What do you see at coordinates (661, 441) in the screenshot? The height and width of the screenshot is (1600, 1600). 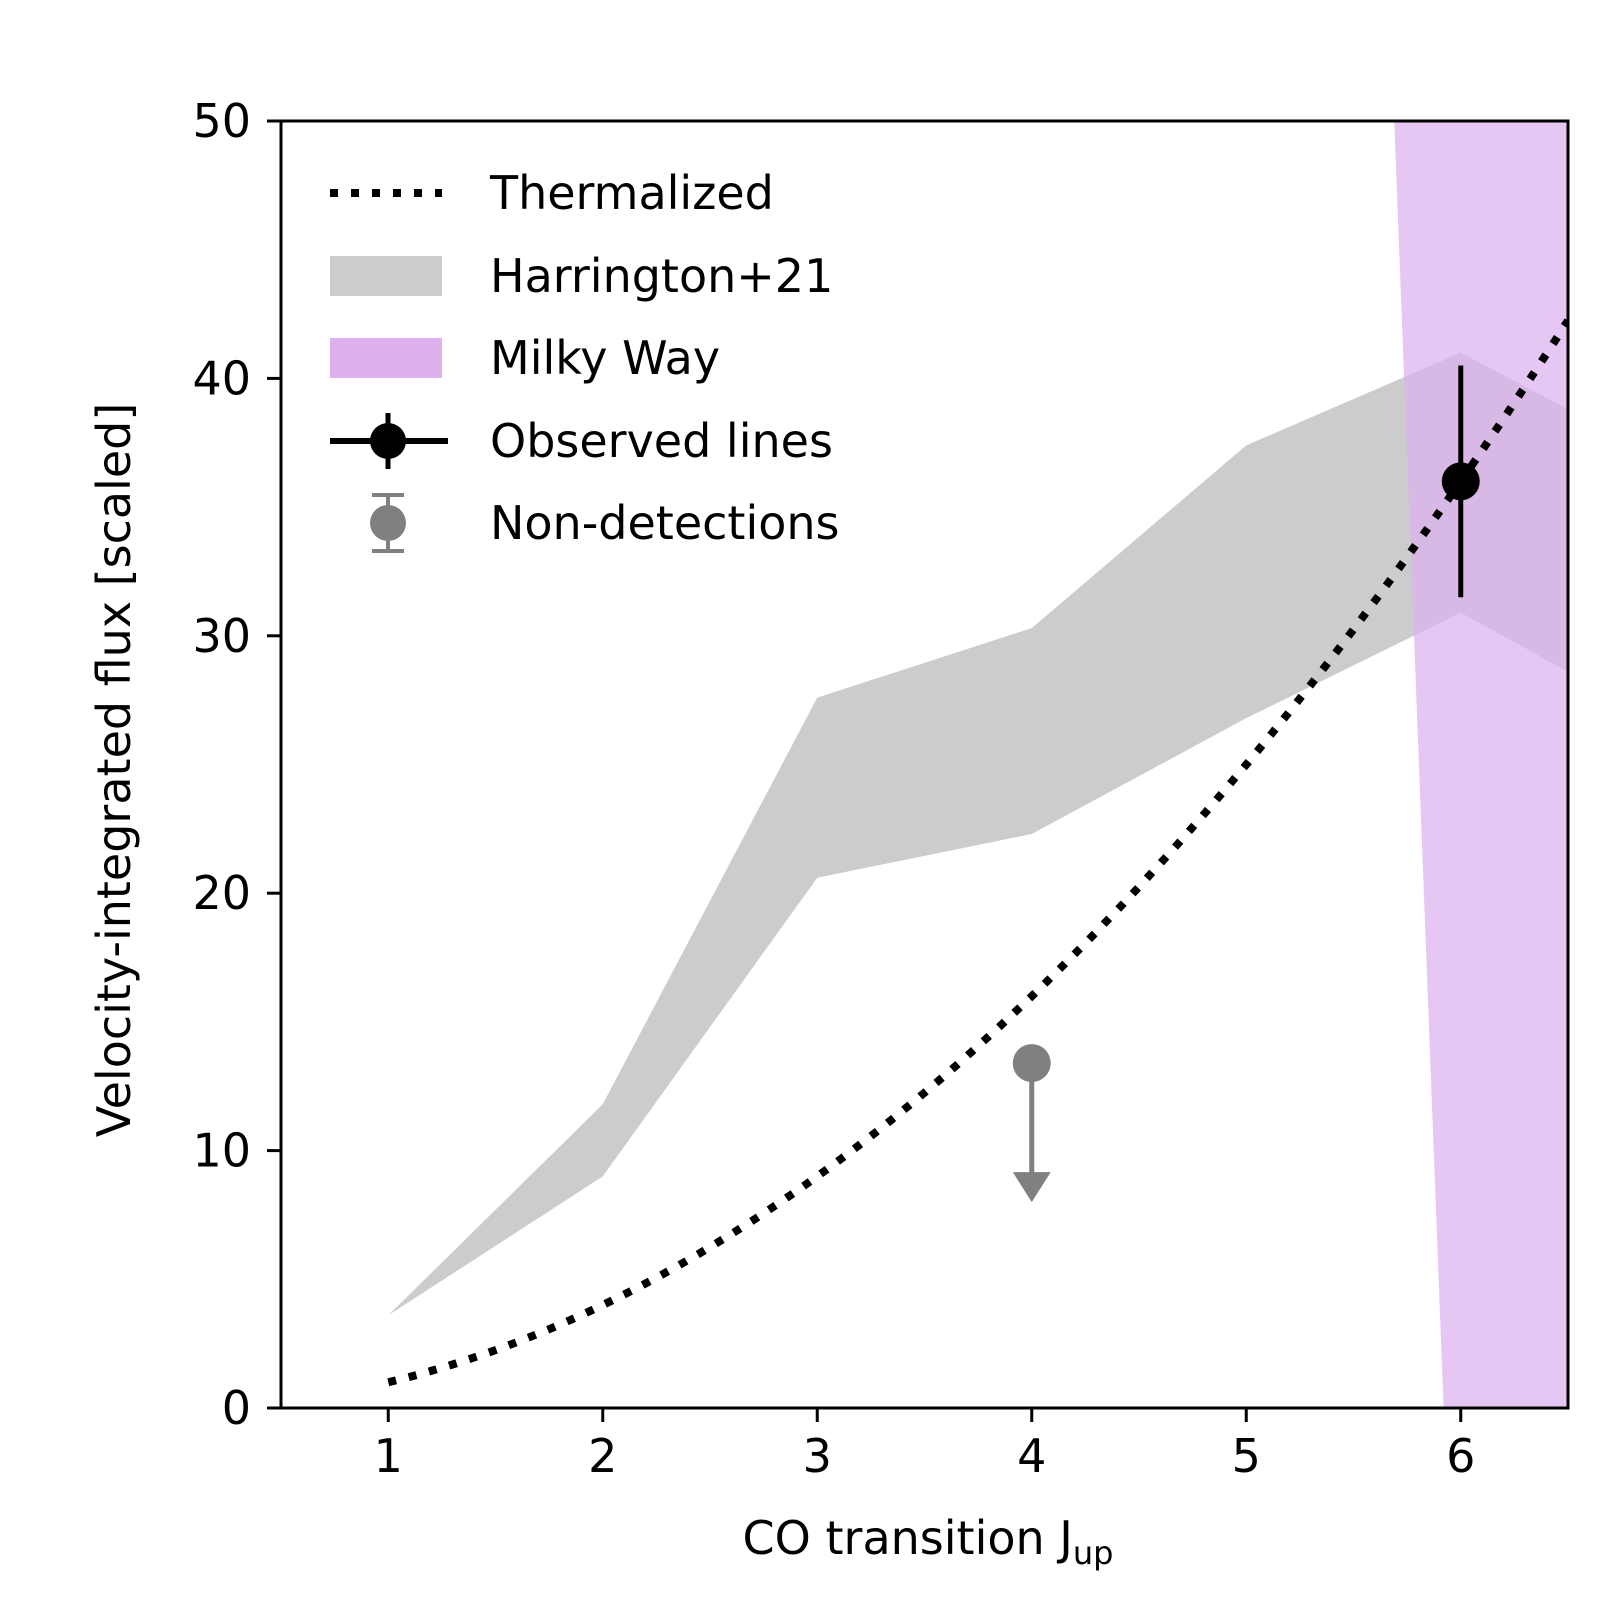 I see `legend-label: Observed lines` at bounding box center [661, 441].